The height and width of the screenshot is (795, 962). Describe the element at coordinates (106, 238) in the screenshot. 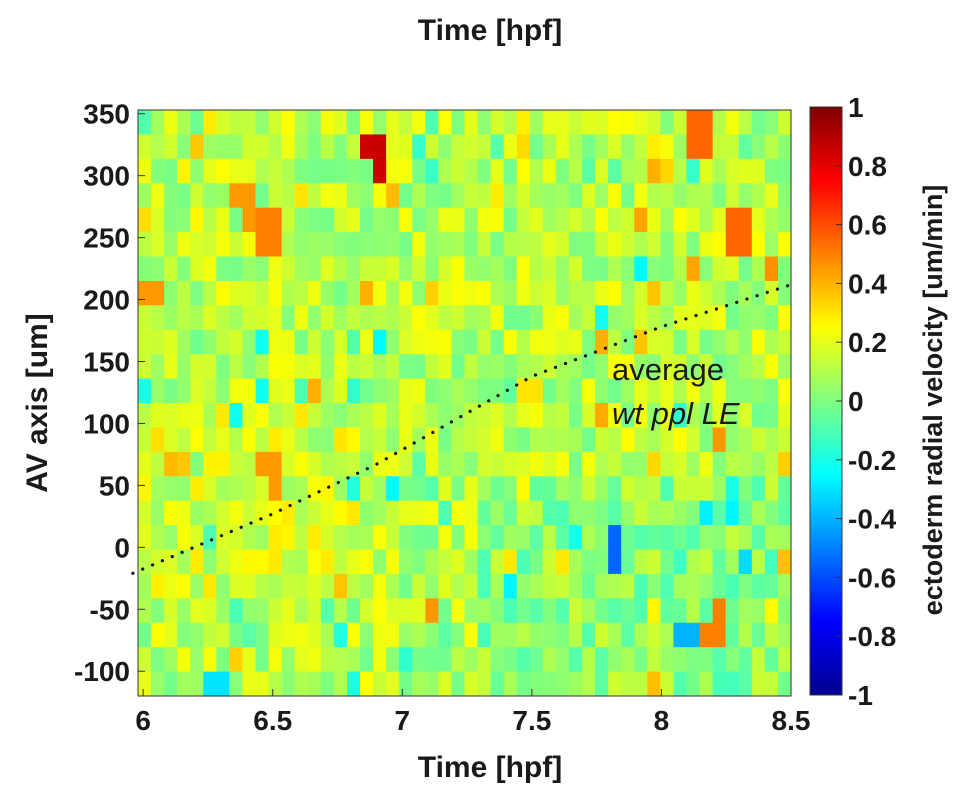

I see `y-tick-label: 250` at that location.